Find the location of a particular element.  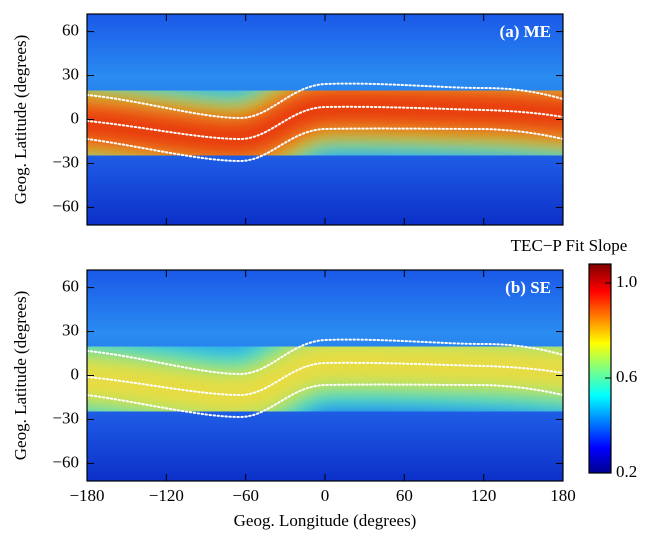

colorbar-tick-label: 0.6 is located at coordinates (626, 376).